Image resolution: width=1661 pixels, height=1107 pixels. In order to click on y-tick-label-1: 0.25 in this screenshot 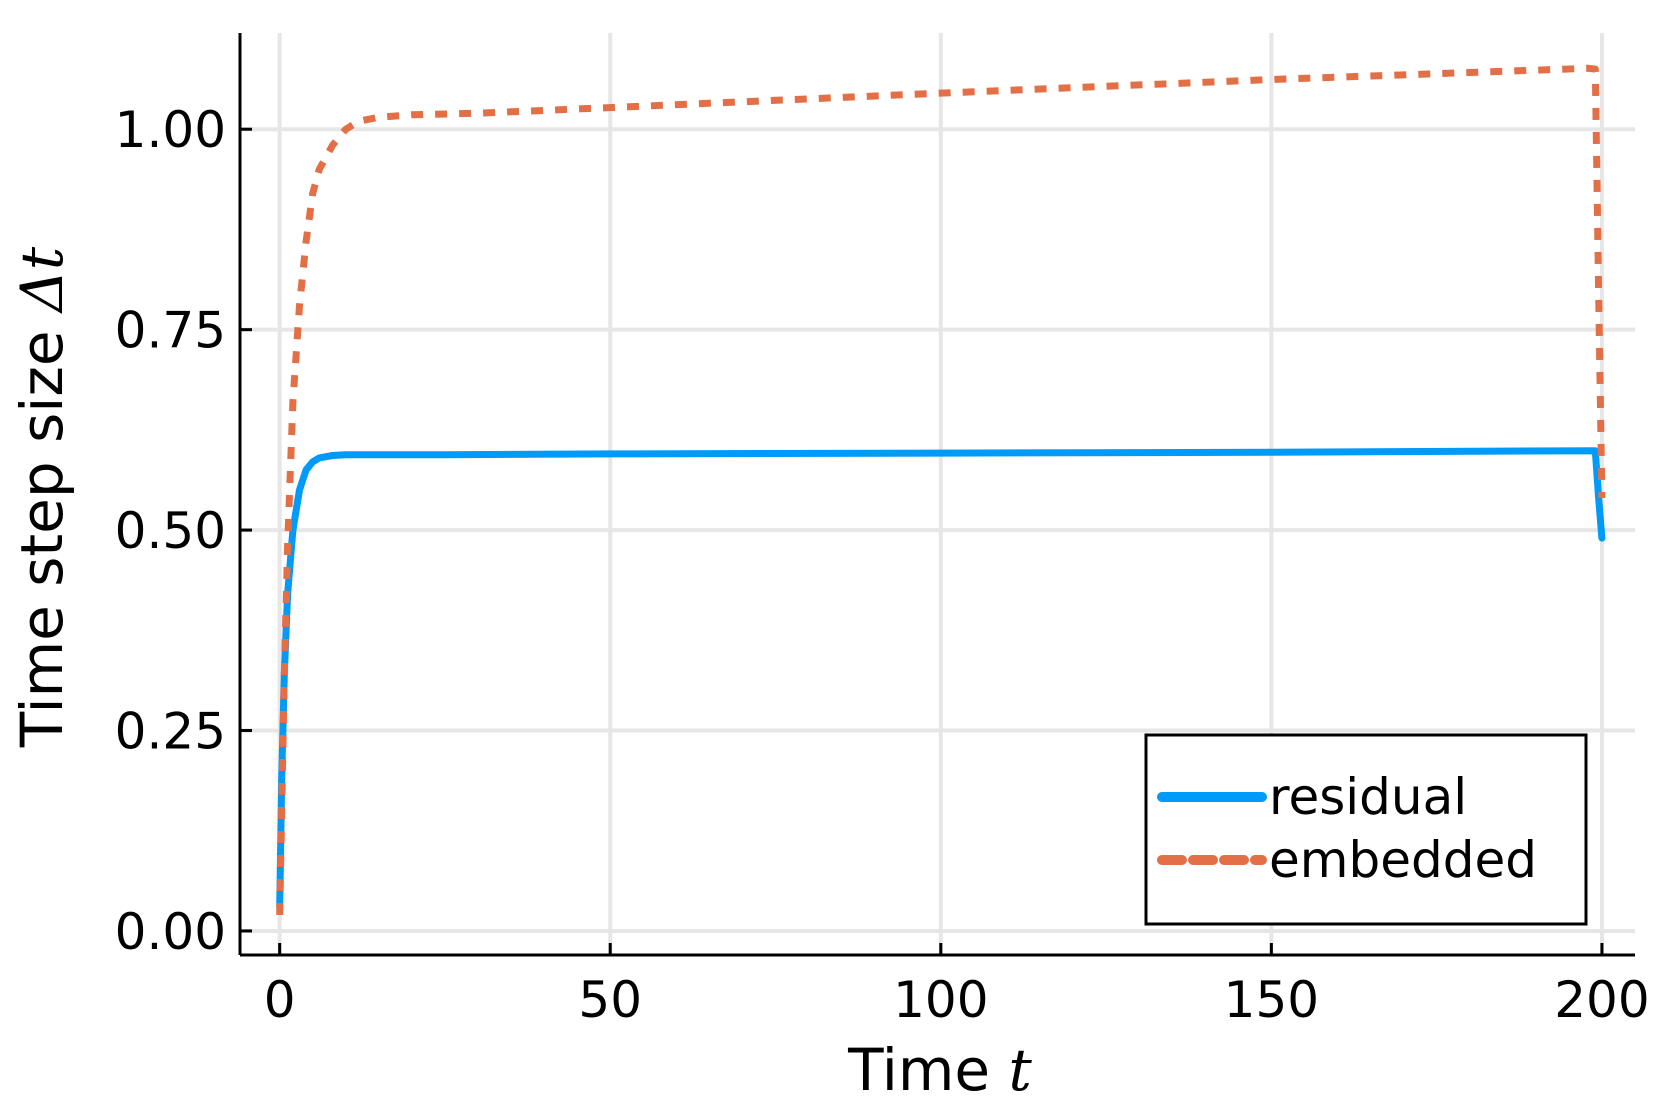, I will do `click(170, 732)`.